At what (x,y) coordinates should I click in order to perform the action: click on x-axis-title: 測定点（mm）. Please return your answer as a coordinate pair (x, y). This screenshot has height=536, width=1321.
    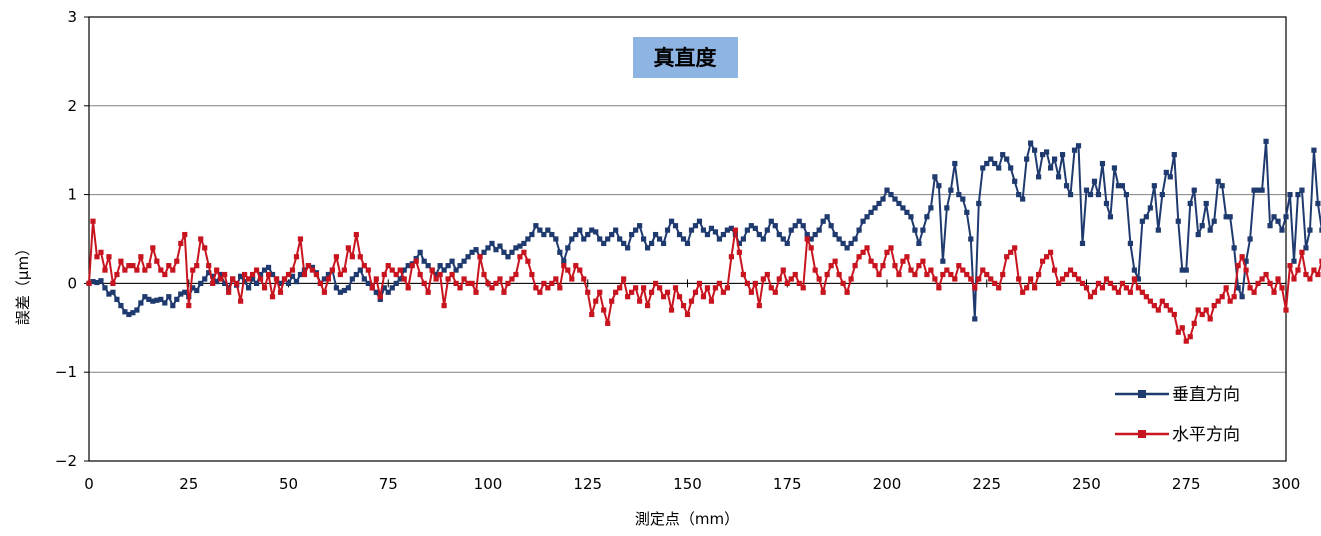
    Looking at the image, I should click on (687, 519).